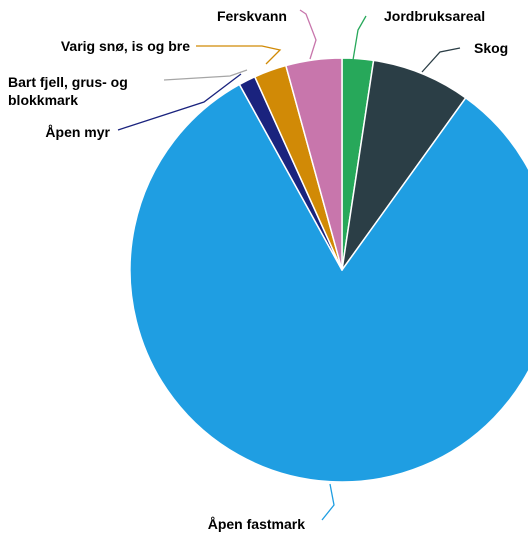 The image size is (528, 539). I want to click on slice-label: Skog, so click(491, 48).